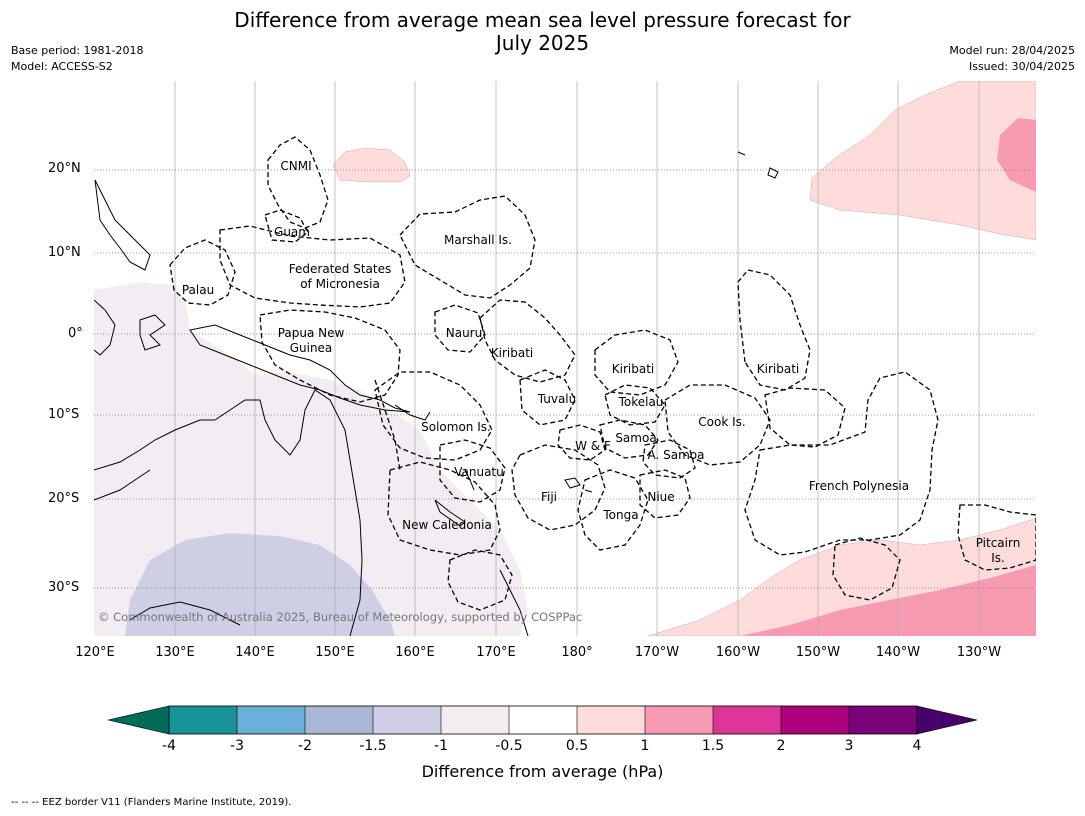  I want to click on colorbar-tick-7: 0.5, so click(577, 746).